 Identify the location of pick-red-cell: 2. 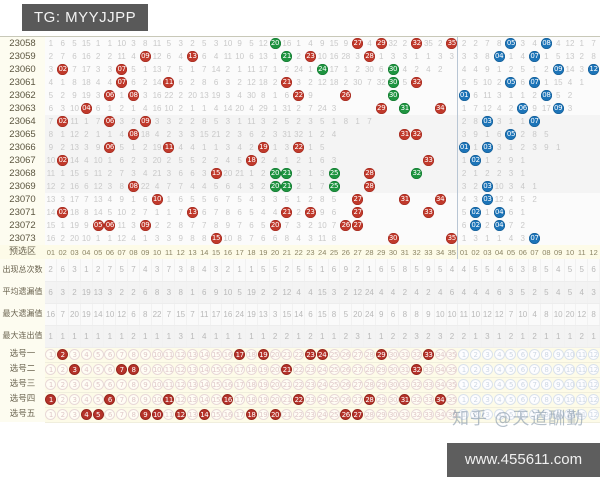
(62, 415).